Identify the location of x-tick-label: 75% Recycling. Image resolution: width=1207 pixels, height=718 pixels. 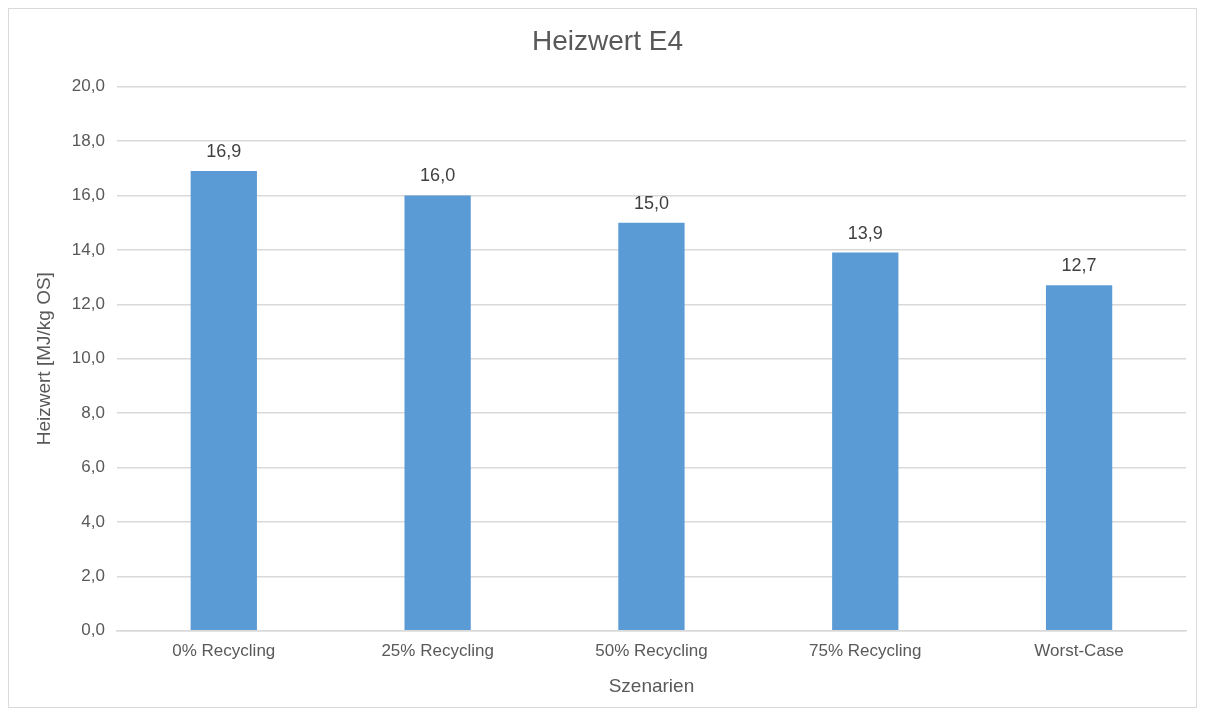
(865, 650).